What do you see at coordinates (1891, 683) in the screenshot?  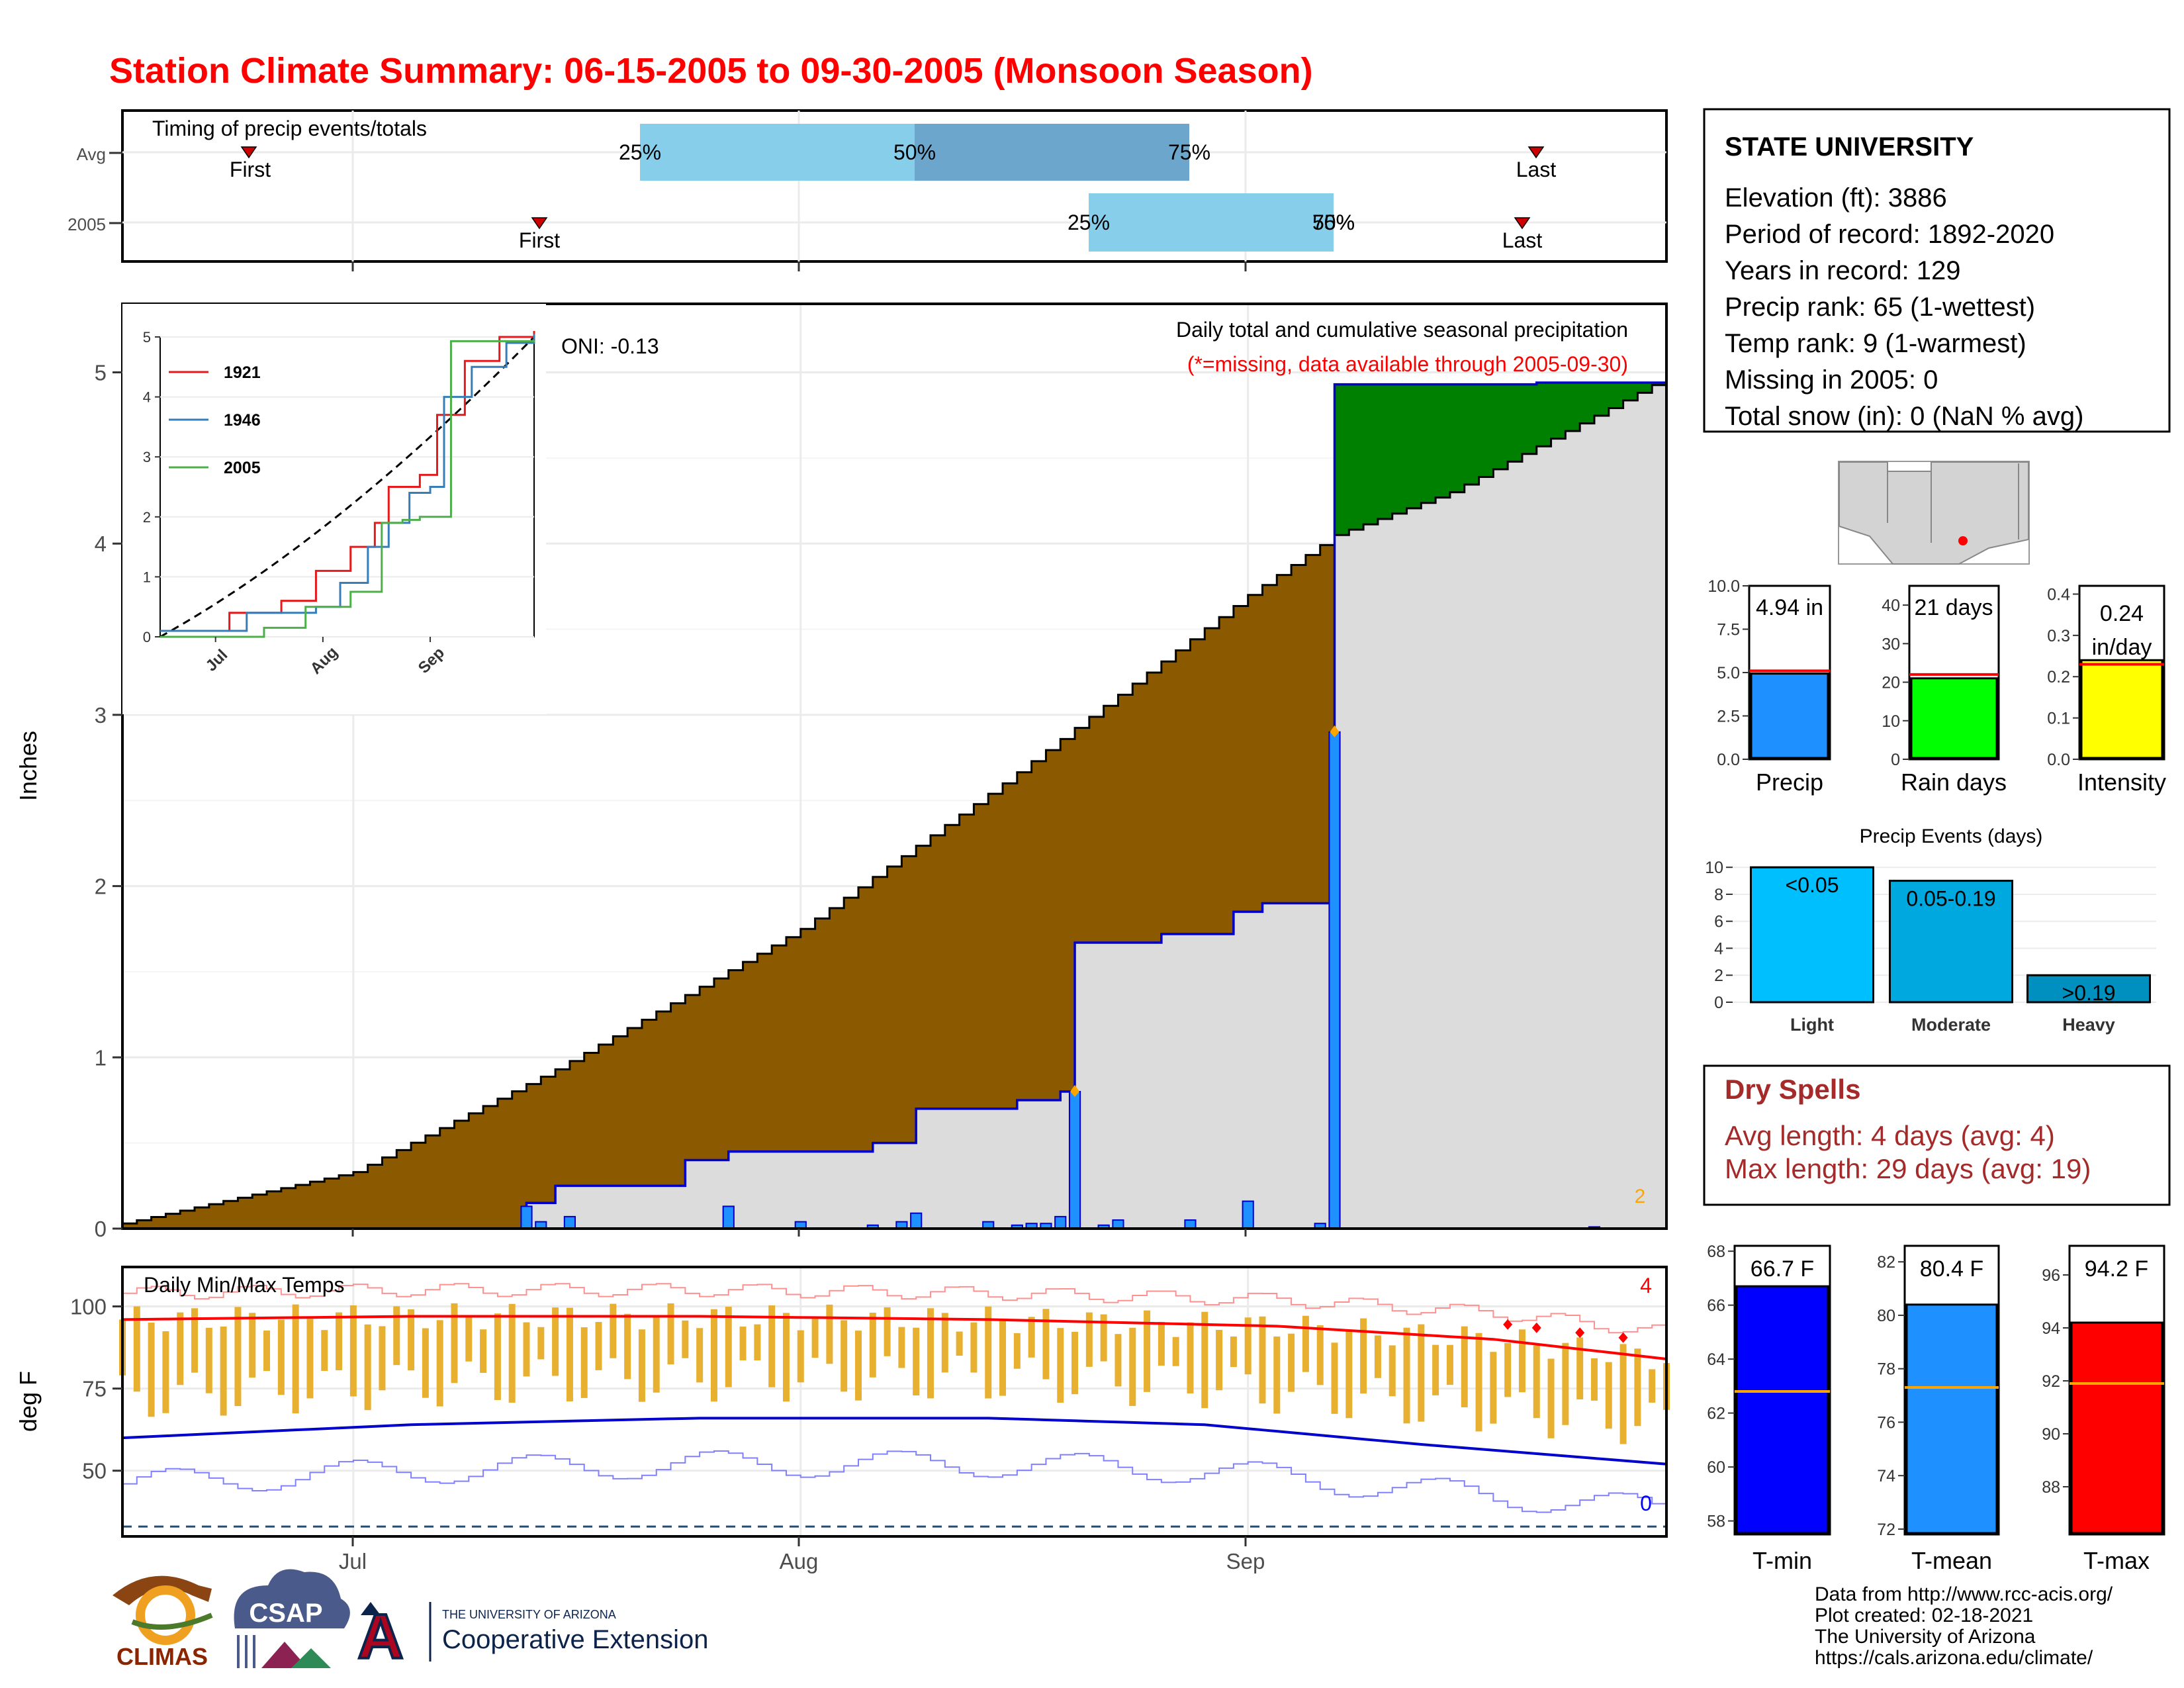 I see `summary-tick-label: 20` at bounding box center [1891, 683].